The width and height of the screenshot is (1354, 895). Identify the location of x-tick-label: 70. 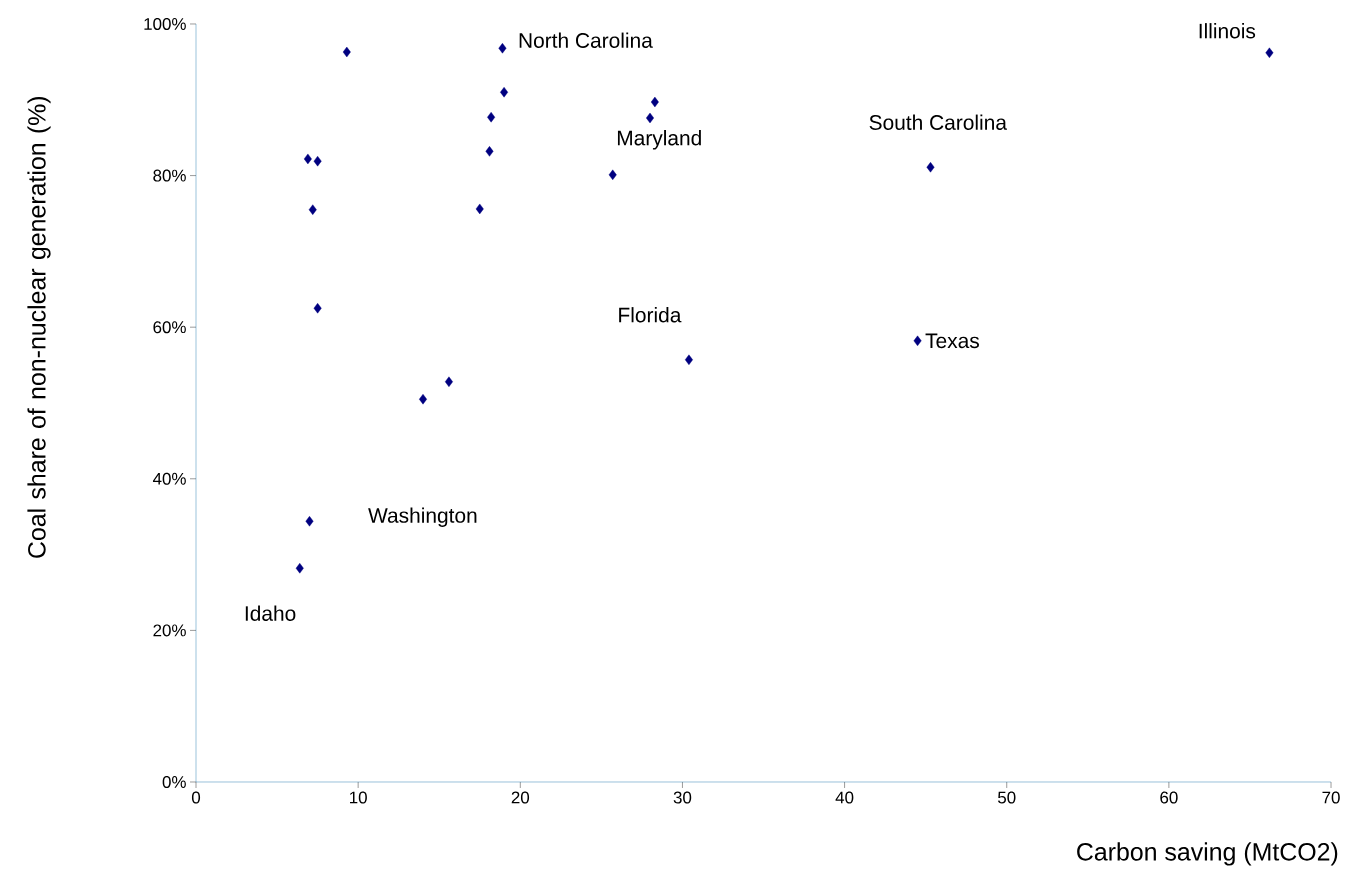
(1331, 797).